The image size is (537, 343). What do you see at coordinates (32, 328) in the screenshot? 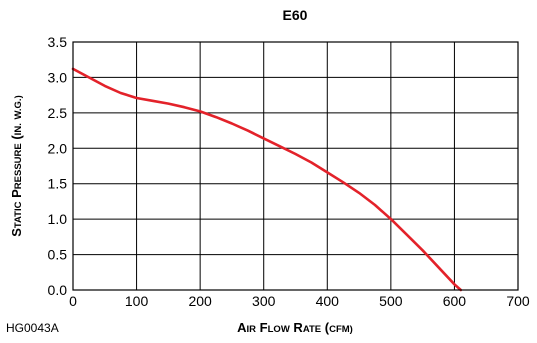
I see `figure-code: HG0043A` at bounding box center [32, 328].